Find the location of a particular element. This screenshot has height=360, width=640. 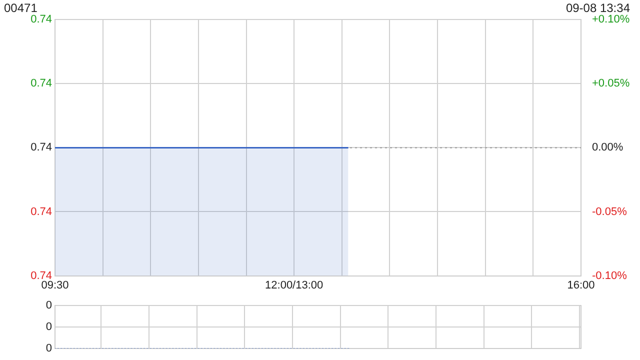

x-tick-label: 09:30 is located at coordinates (55, 285).